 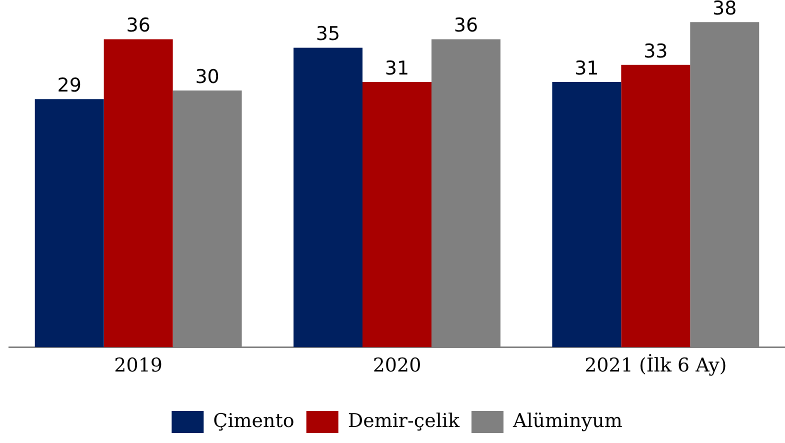 I want to click on x-tick-label: 2020, so click(x=397, y=365).